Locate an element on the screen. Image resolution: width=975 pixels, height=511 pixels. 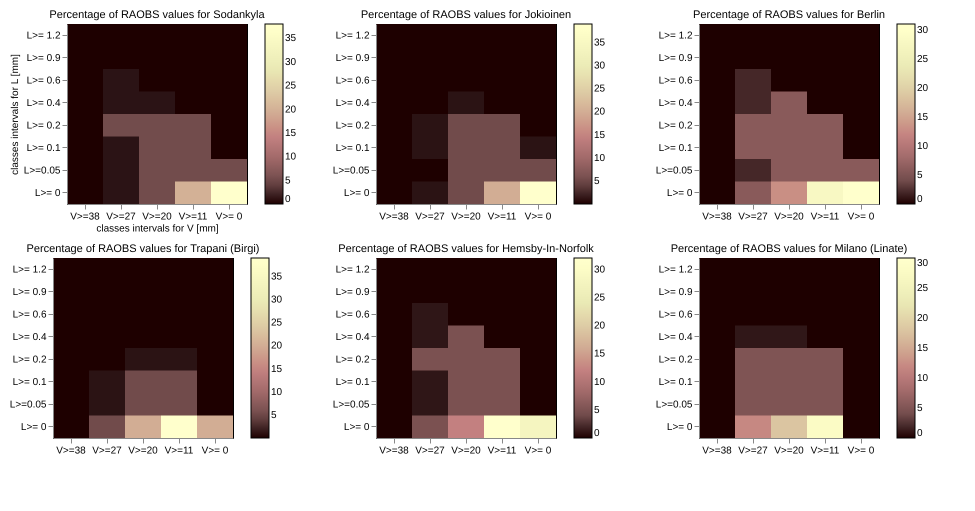
chart-title: Percentage of RAOBS values for Hemsby-In-Norfolk is located at coordinates (466, 249).